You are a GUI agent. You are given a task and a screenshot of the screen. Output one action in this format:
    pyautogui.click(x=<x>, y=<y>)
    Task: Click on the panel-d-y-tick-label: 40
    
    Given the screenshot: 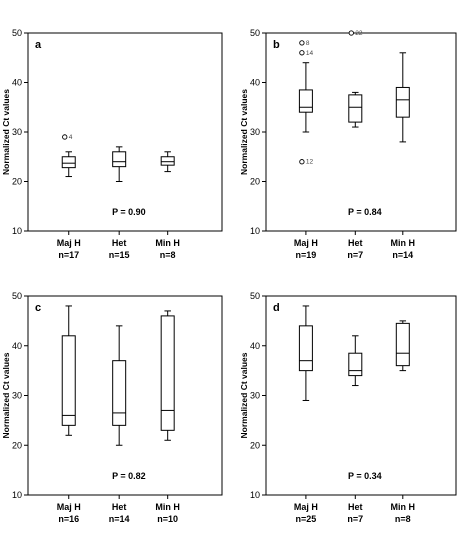 What is the action you would take?
    pyautogui.click(x=255, y=346)
    